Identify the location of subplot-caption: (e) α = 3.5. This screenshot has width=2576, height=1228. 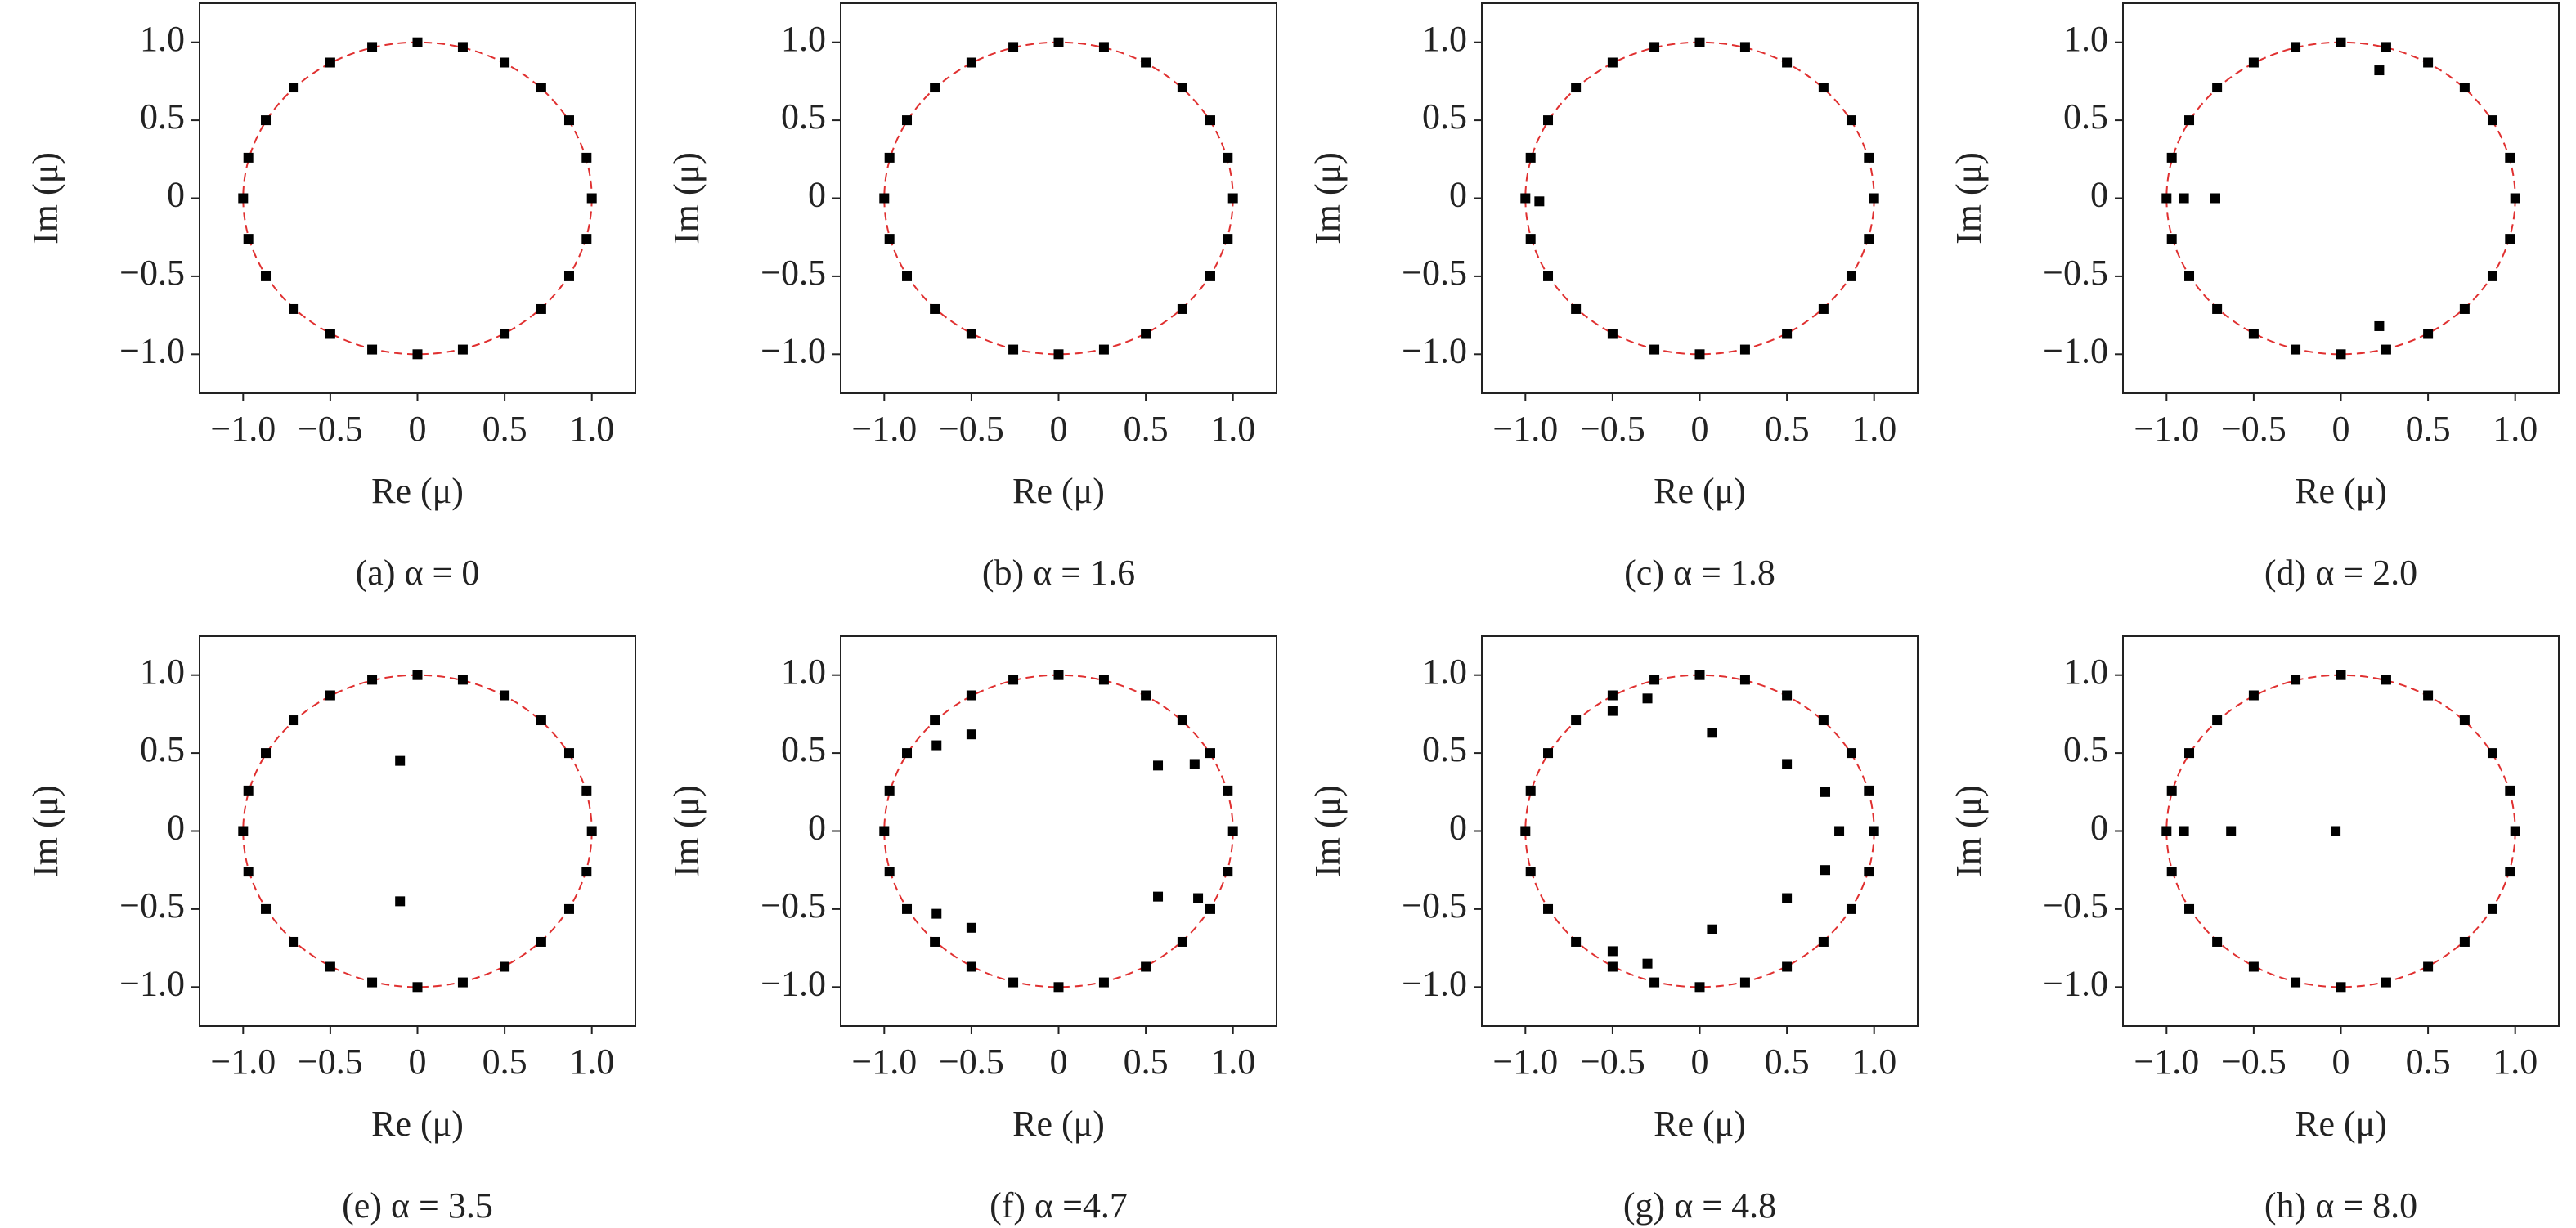
(417, 1205).